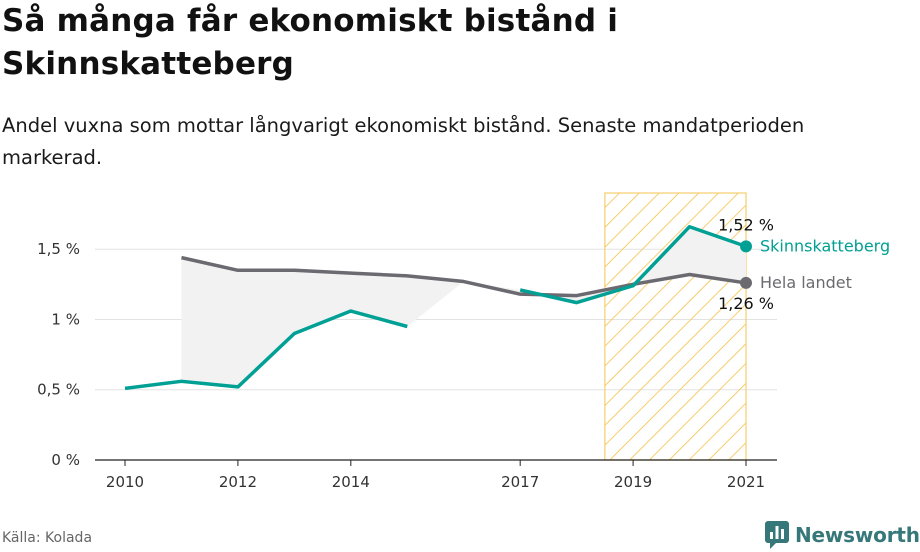  What do you see at coordinates (58, 249) in the screenshot?
I see `y-tick-label-3: 1,5 %` at bounding box center [58, 249].